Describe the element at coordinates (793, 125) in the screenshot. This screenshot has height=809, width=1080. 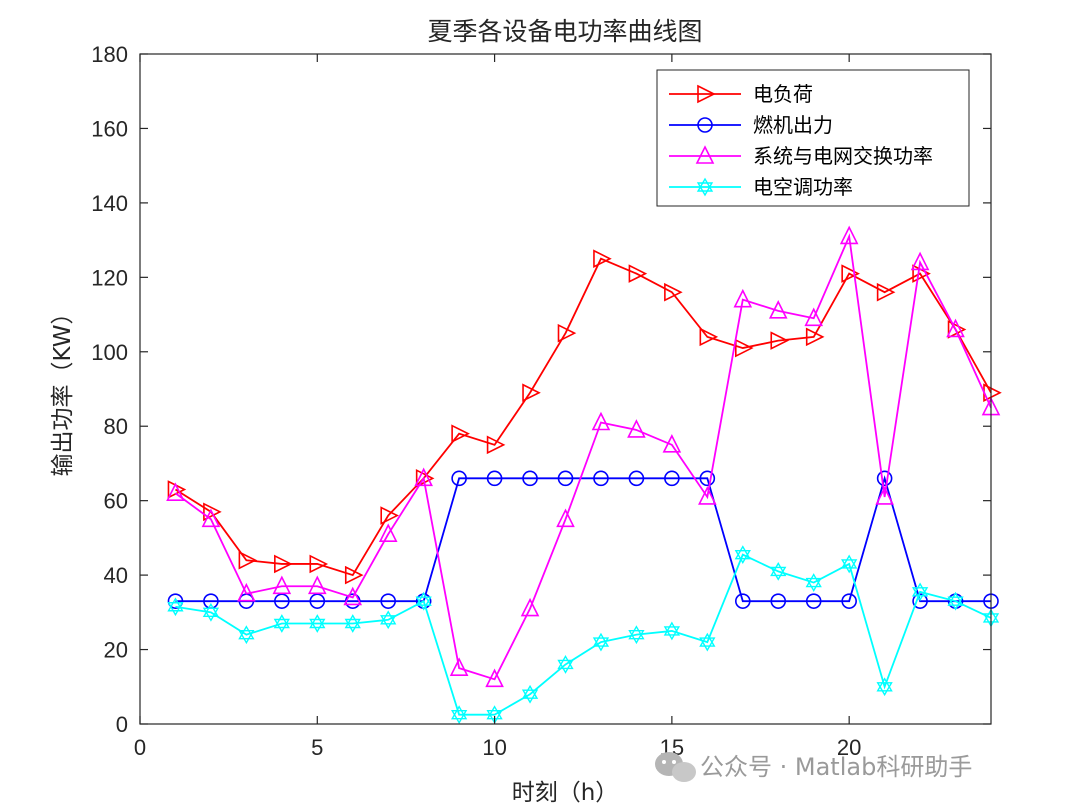
I see `legend-label: 燃机出力` at that location.